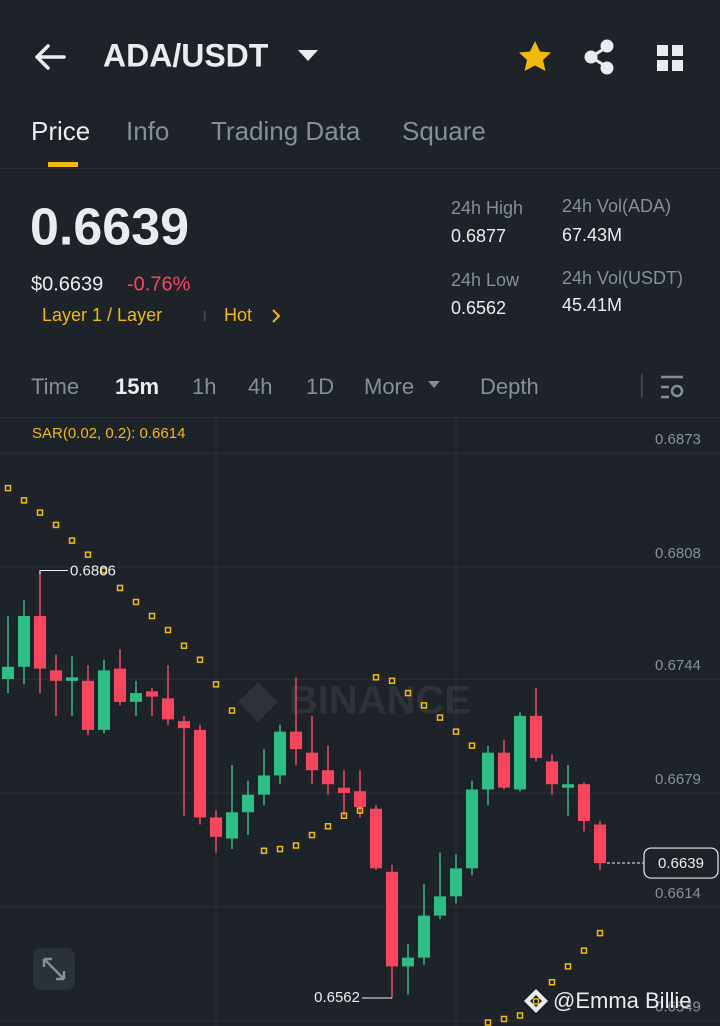 The width and height of the screenshot is (720, 1026). What do you see at coordinates (320, 386) in the screenshot?
I see `interval: 1D` at bounding box center [320, 386].